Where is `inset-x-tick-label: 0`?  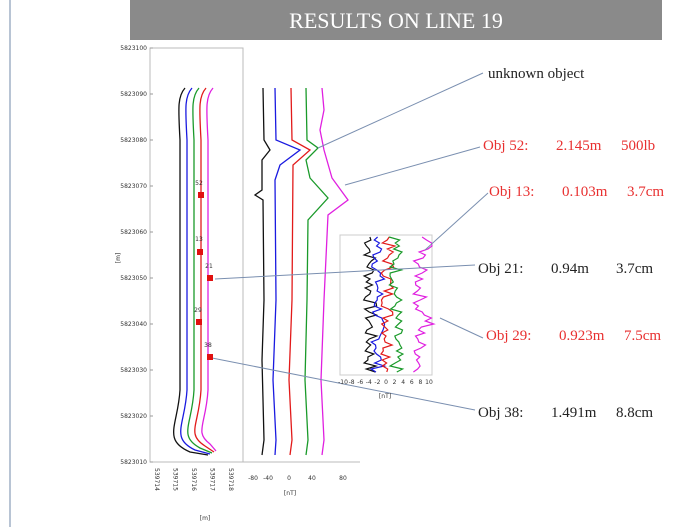
inset-x-tick-label: 0 is located at coordinates (386, 382).